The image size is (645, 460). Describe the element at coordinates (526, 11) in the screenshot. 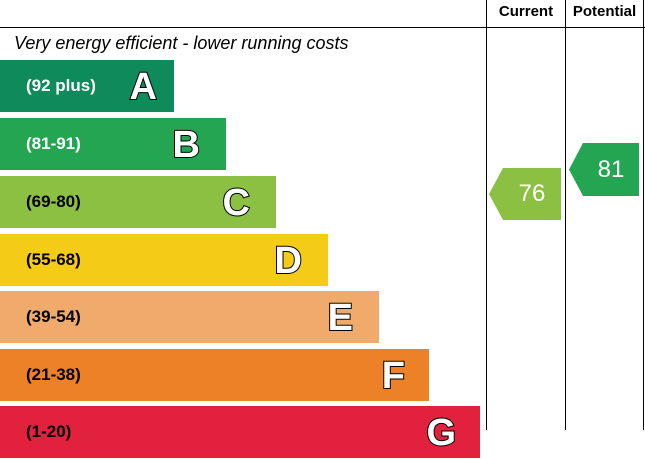

I see `current-column-header: Current` at that location.